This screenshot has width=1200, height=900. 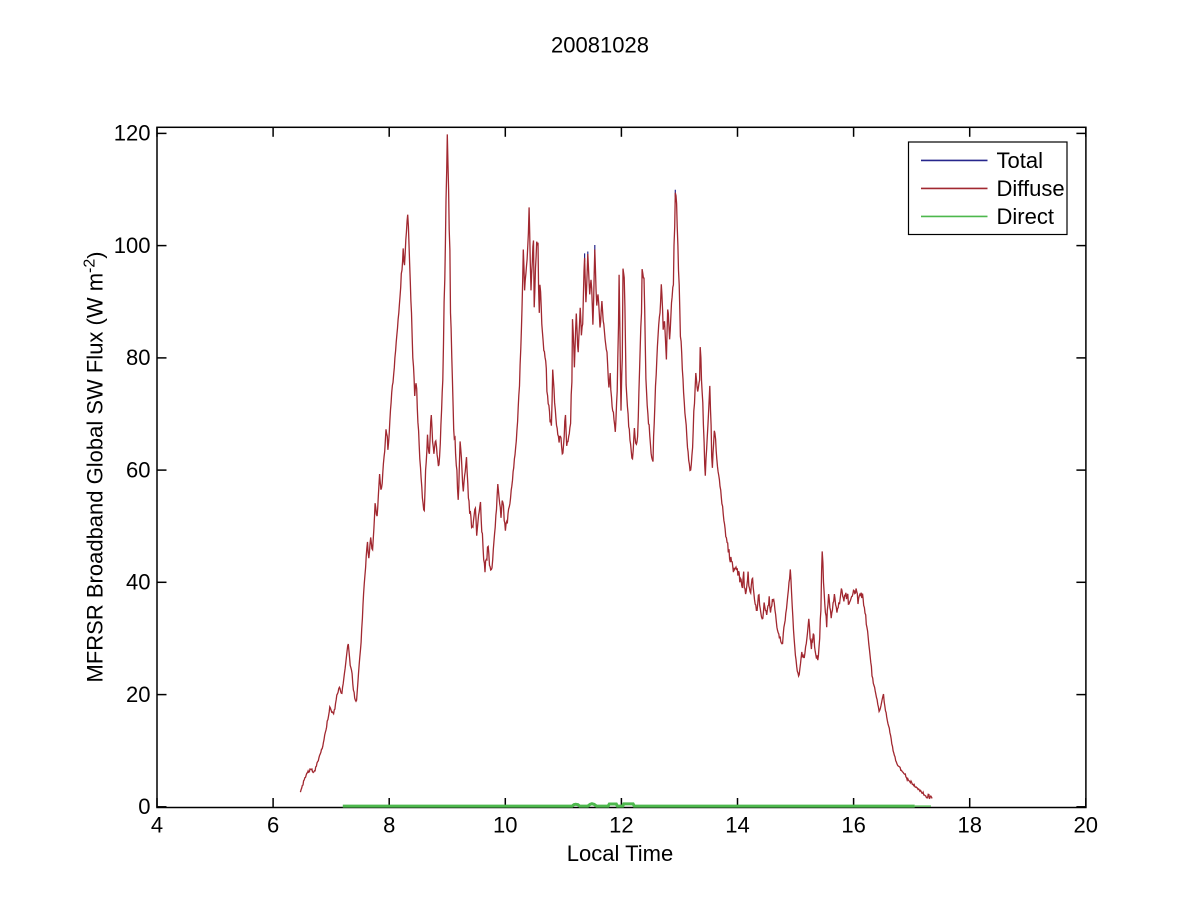 I want to click on svg-text: 12, so click(x=621, y=825).